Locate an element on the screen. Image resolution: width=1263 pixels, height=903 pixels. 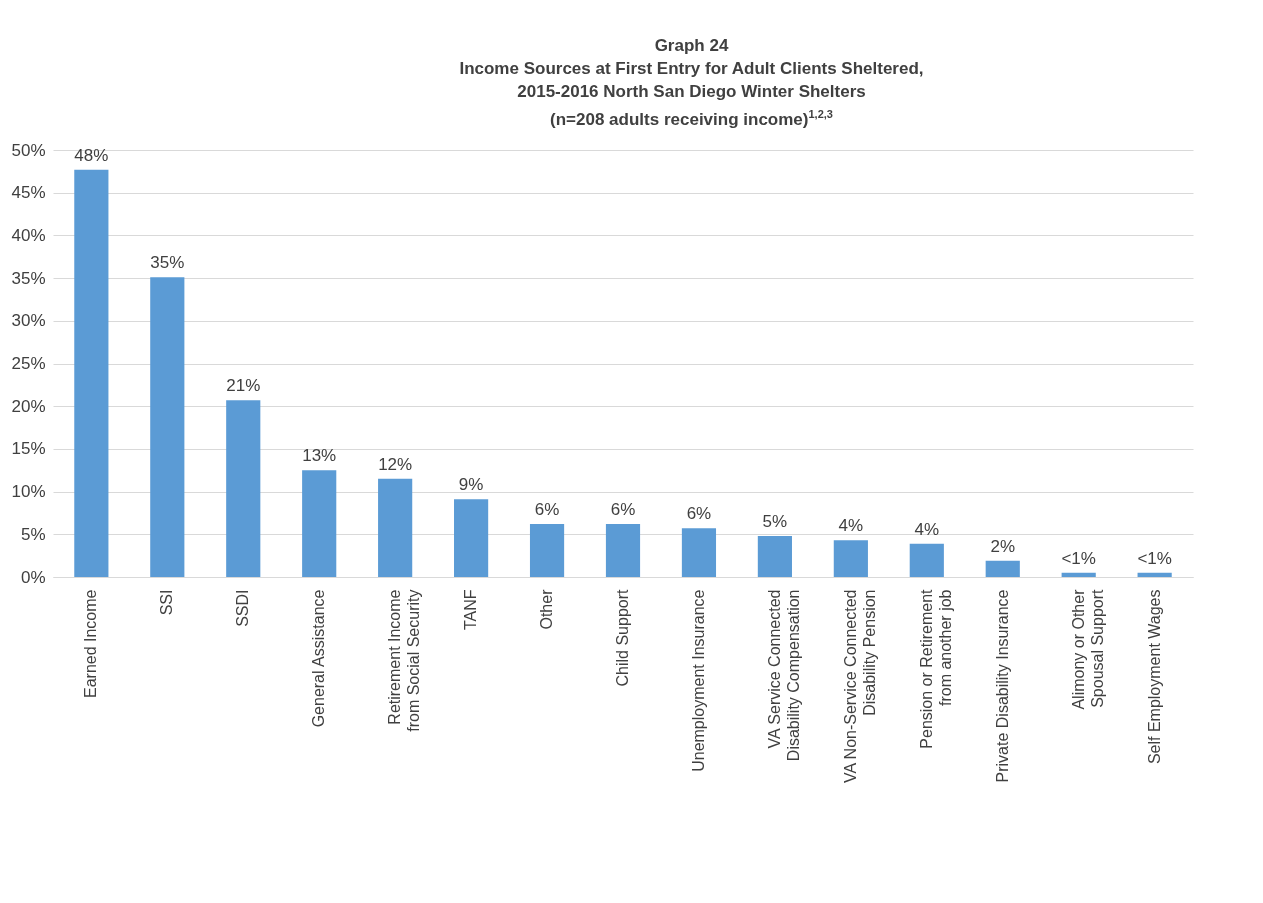
data-label: 9% is located at coordinates (471, 484).